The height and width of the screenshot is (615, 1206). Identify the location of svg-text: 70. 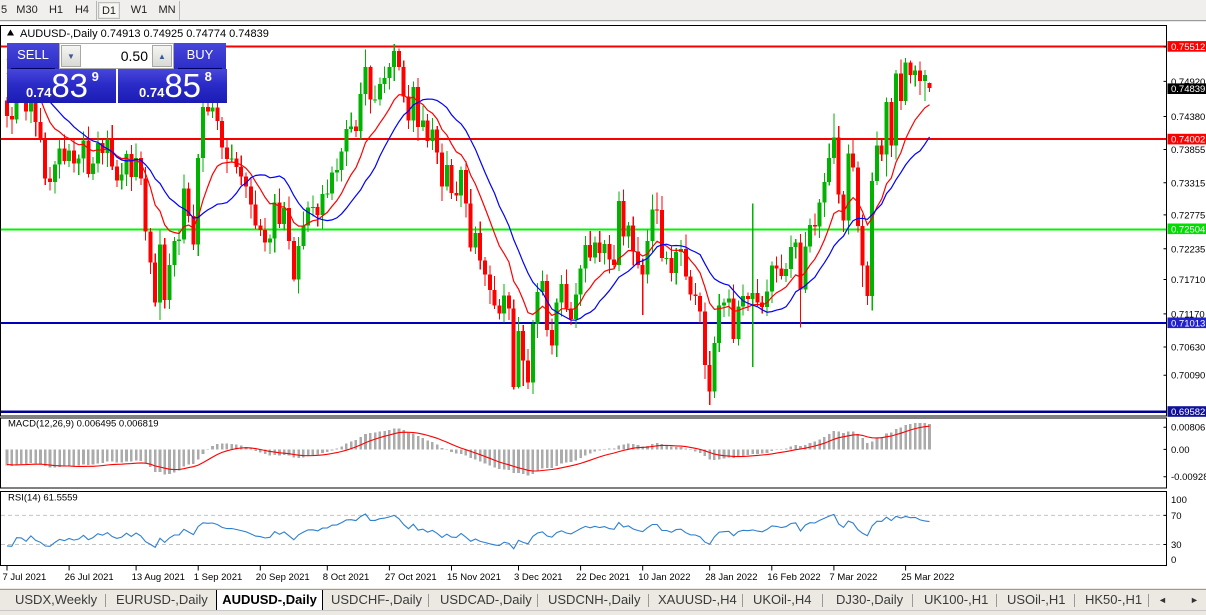
(1176, 516).